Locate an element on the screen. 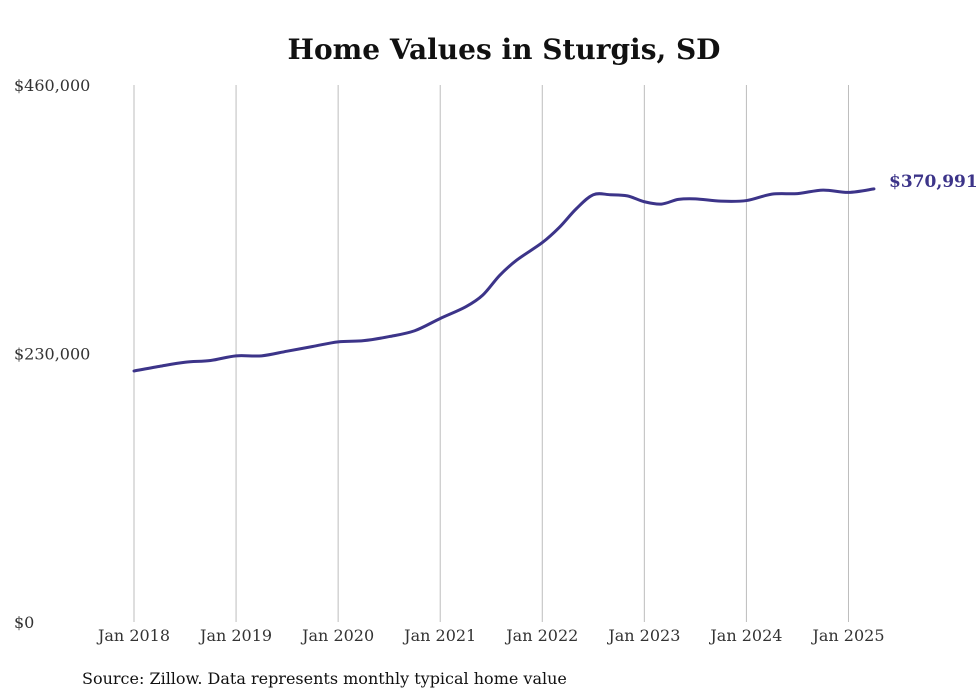 This screenshot has width=980, height=699. x-tick-label-6: Jan 2024 is located at coordinates (745, 635).